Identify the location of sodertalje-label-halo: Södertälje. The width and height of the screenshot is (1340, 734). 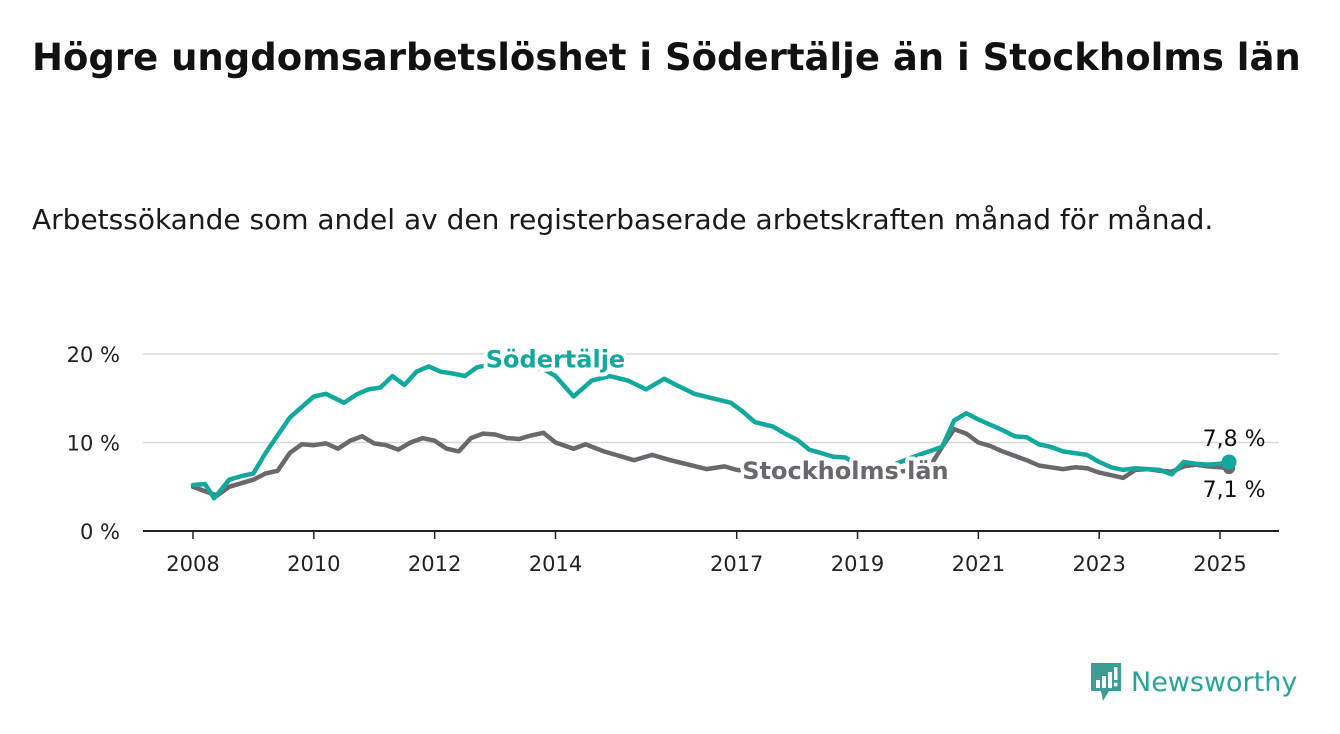
(555, 359).